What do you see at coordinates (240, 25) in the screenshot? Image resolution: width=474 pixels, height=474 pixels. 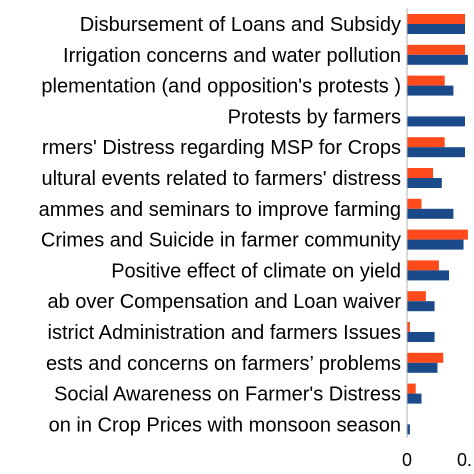 I see `category-label: Disbursement of Loans and Subsidy` at bounding box center [240, 25].